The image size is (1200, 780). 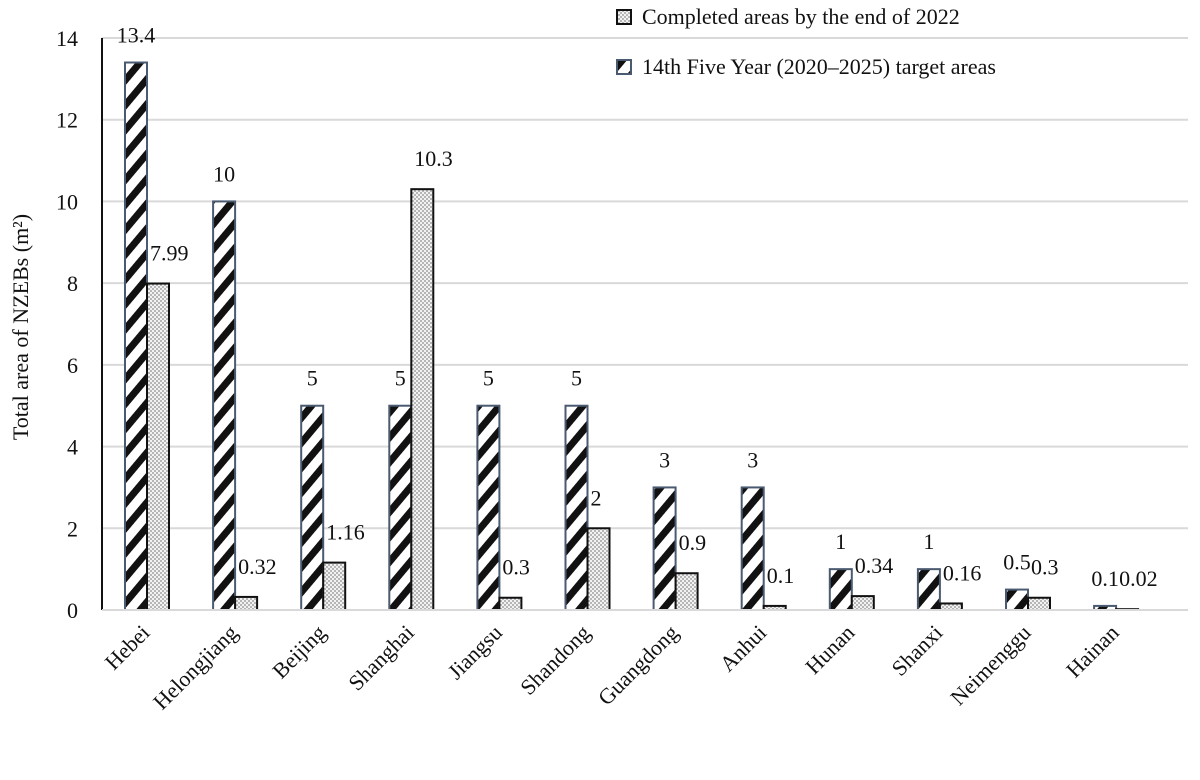 I want to click on legend-swatch-completed, so click(x=624, y=17).